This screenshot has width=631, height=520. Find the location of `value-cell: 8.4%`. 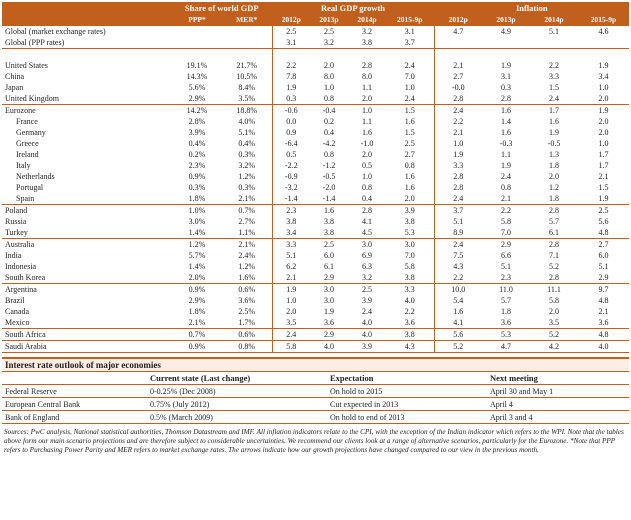

value-cell: 8.4% is located at coordinates (247, 87).